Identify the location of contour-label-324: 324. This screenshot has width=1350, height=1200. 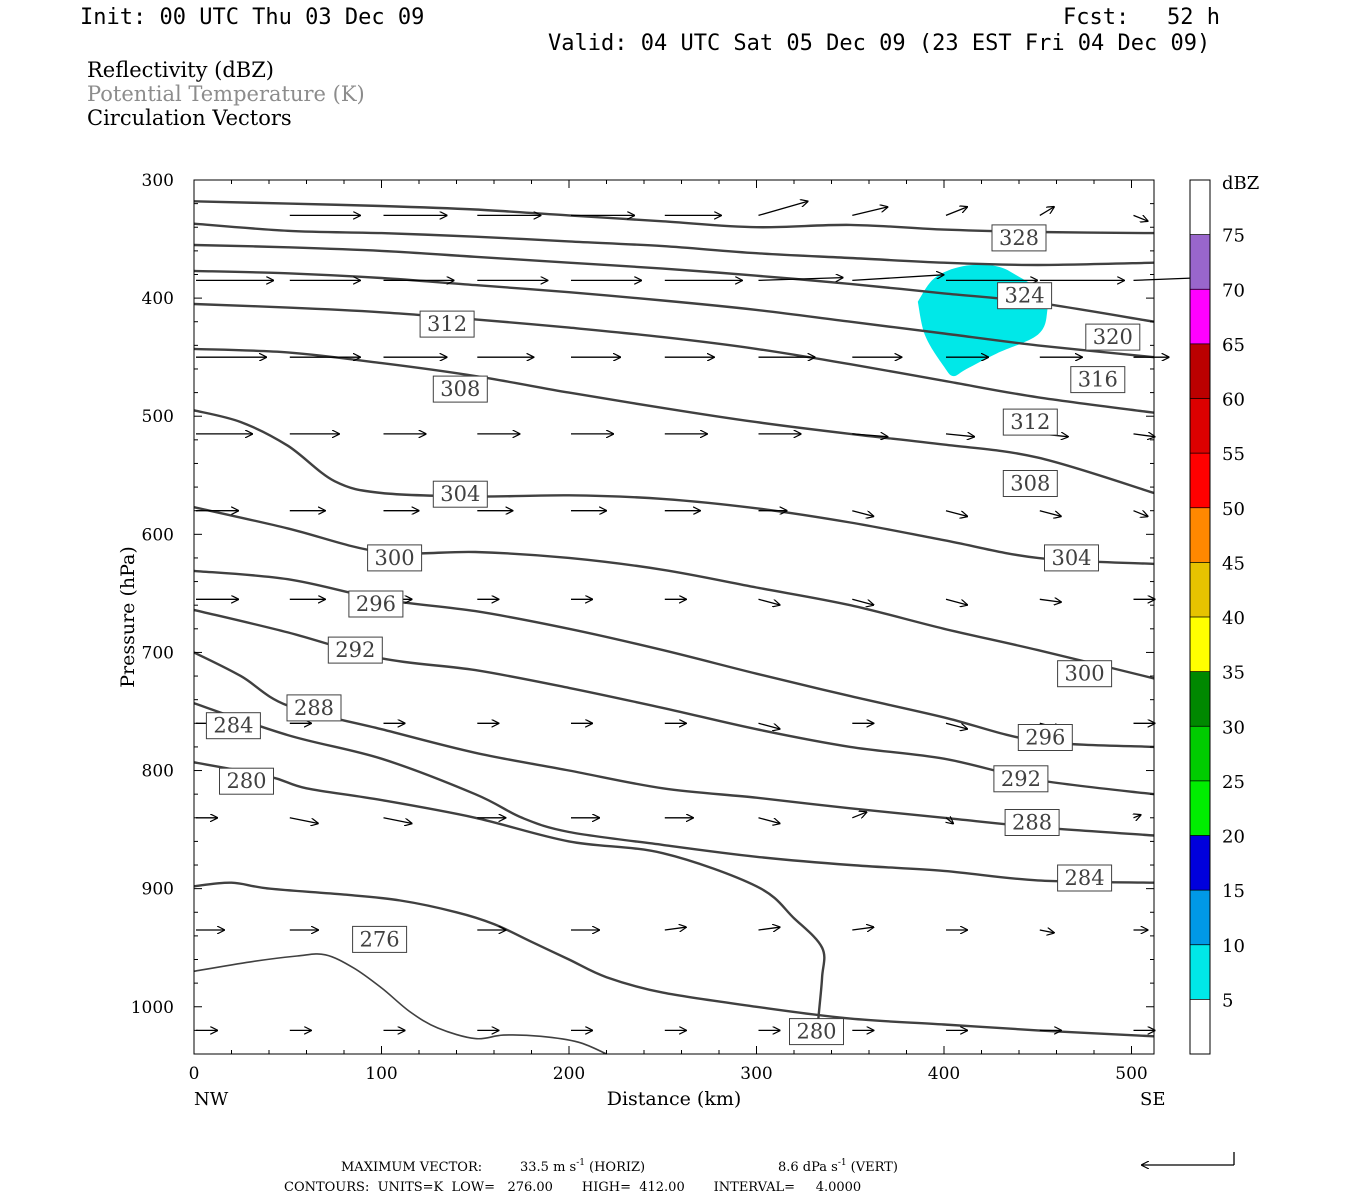
(1025, 296).